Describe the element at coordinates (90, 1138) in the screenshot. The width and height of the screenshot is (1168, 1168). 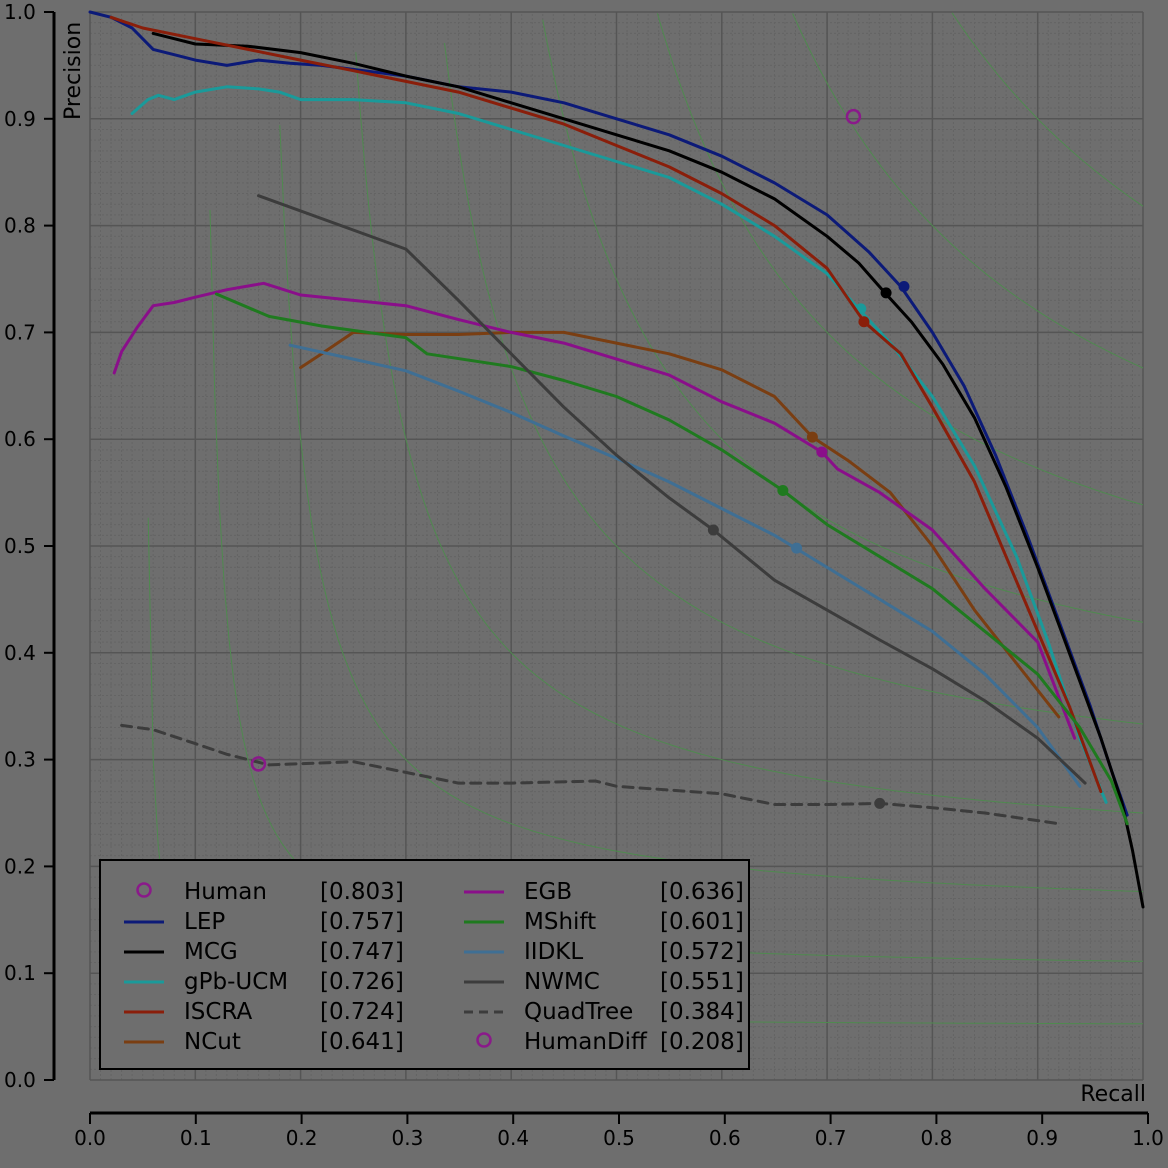
I see `x-tick-label: 0.0` at that location.